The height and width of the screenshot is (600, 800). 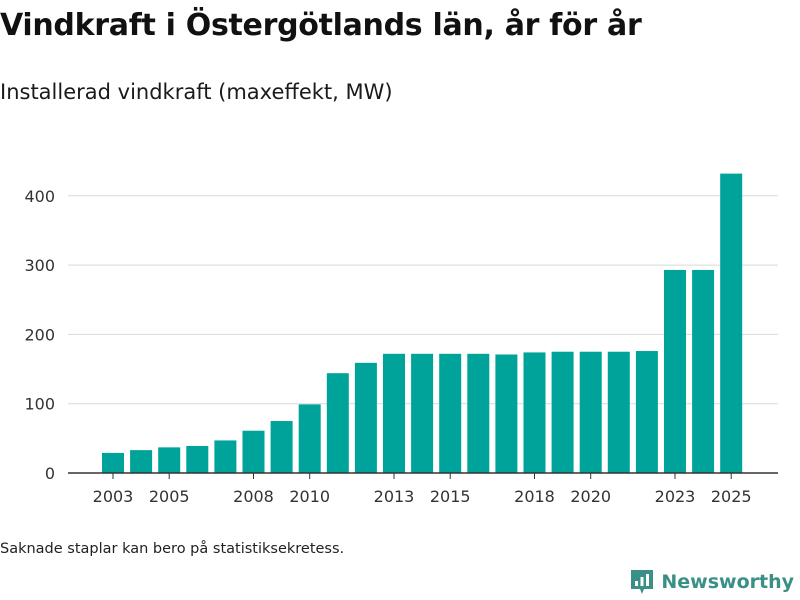 What do you see at coordinates (365, 417) in the screenshot?
I see `bar-2012` at bounding box center [365, 417].